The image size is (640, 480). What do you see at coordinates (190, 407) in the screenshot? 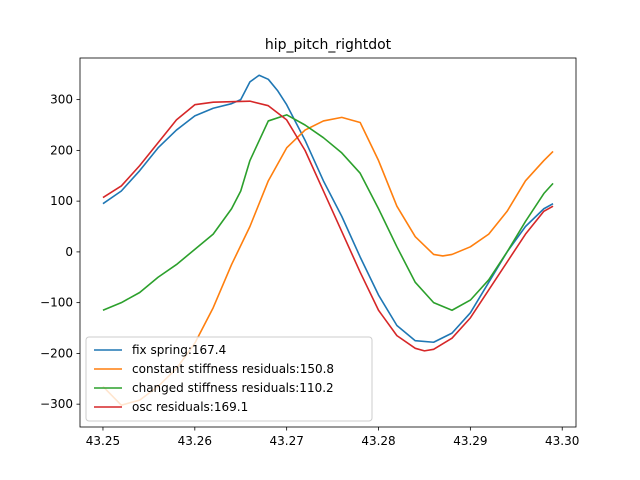
I see `legend-label-4: osc residuals:169.1` at bounding box center [190, 407].